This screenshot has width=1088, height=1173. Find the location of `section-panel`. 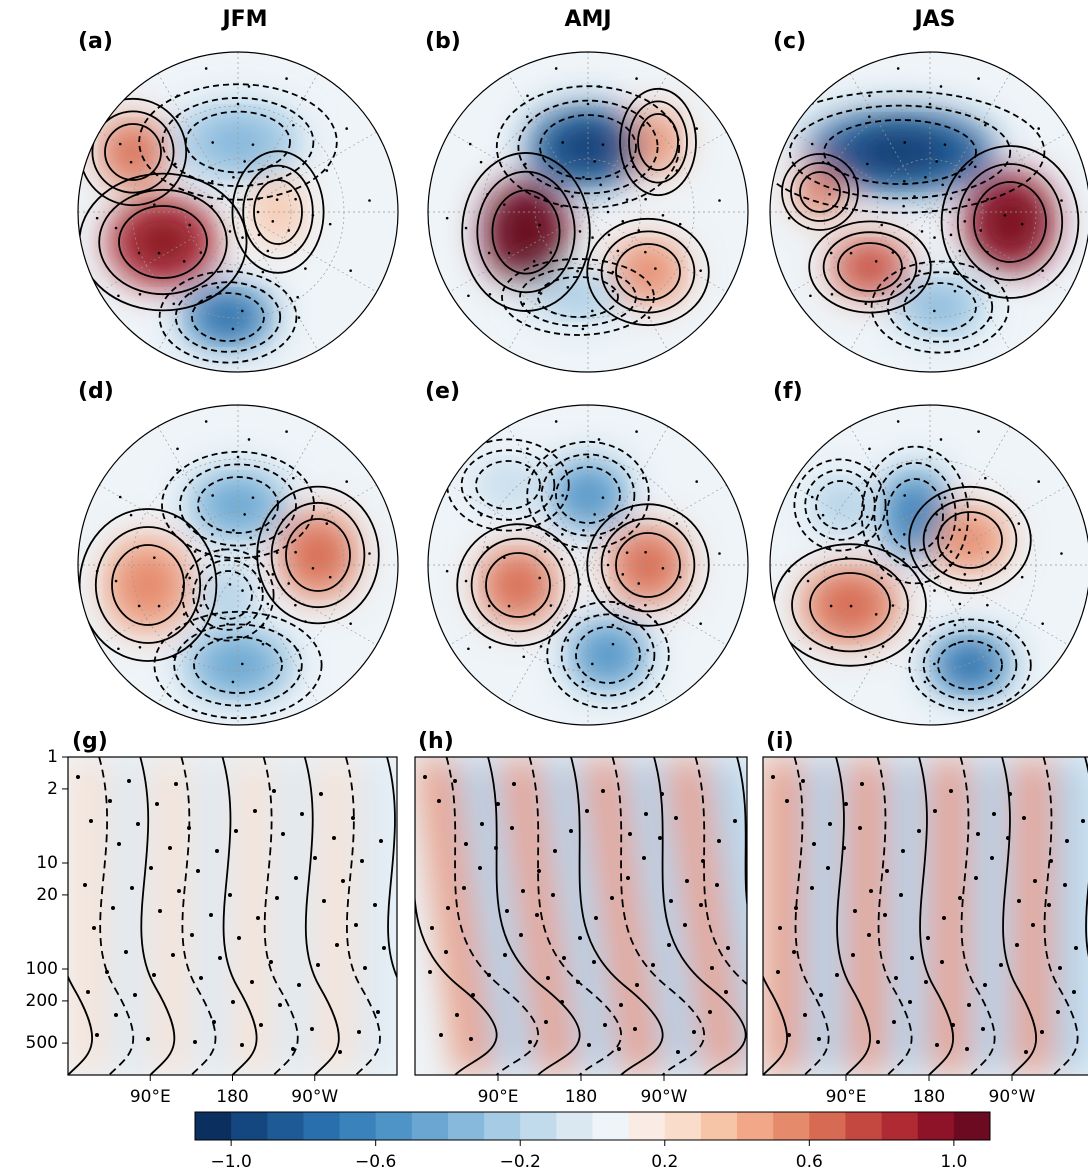

section-panel is located at coordinates (925, 916).